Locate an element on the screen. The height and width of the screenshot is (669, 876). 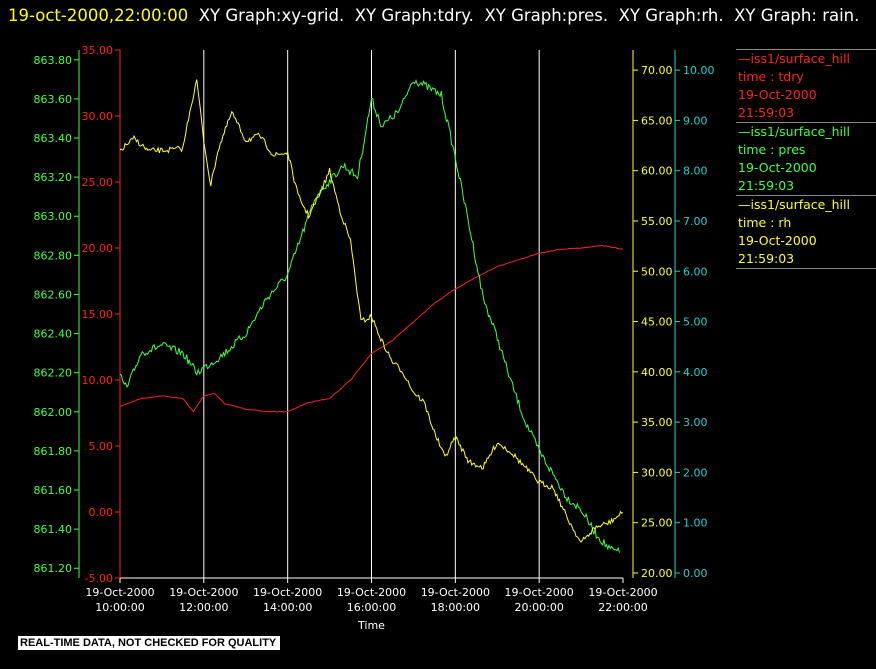
rain-tick-label: 8.00 is located at coordinates (695, 171).